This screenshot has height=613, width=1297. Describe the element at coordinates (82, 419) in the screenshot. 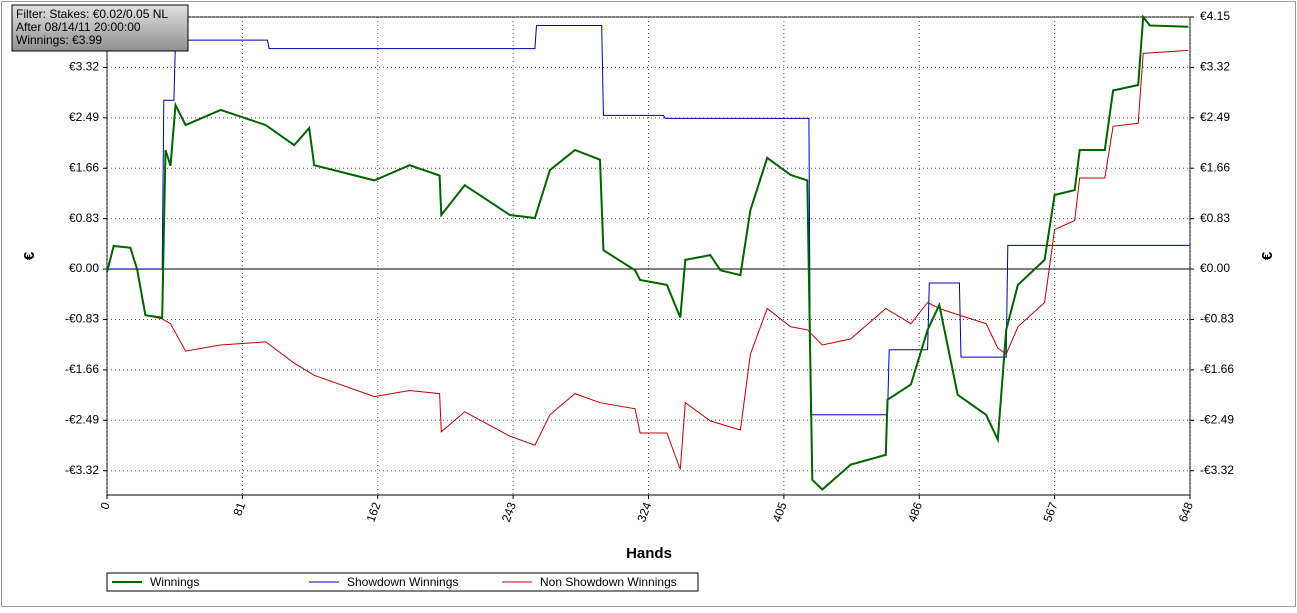

I see `y-tick-label: -€2.49` at that location.